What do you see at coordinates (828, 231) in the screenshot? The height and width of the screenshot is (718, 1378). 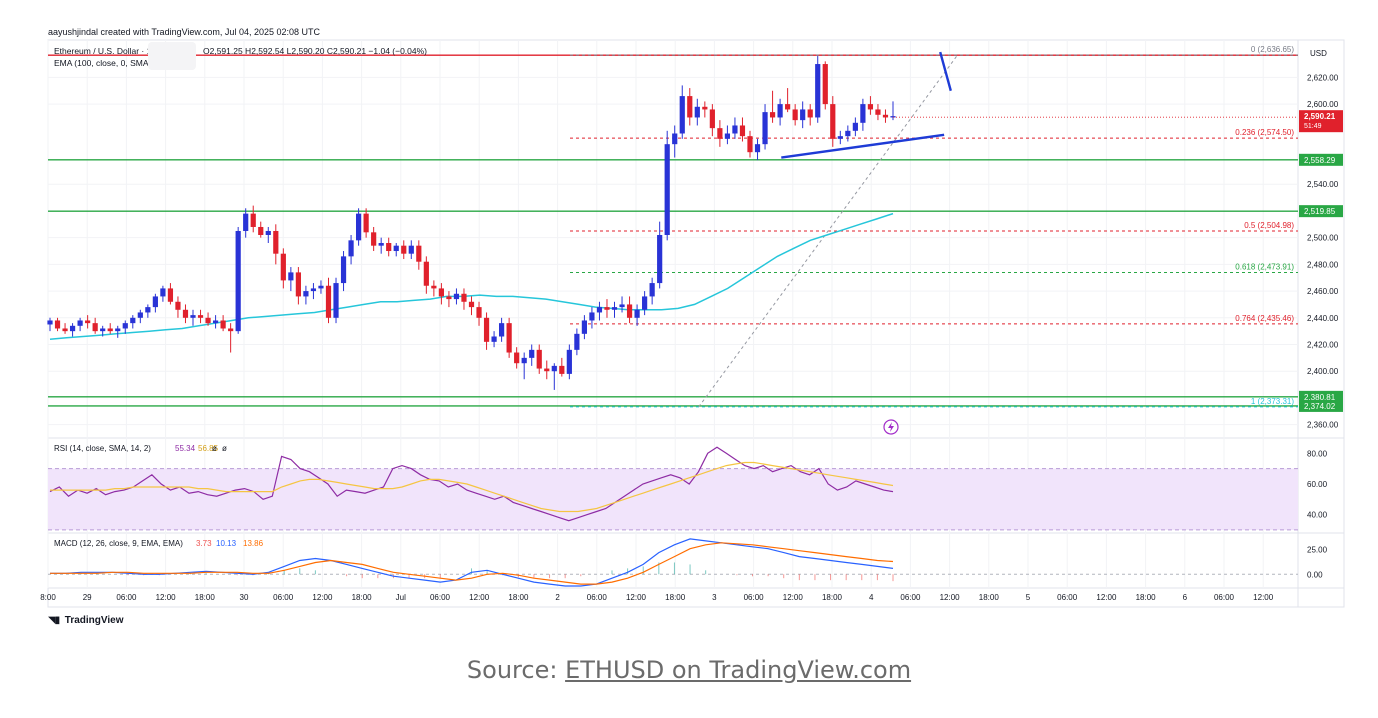 I see `fib-trend-line` at bounding box center [828, 231].